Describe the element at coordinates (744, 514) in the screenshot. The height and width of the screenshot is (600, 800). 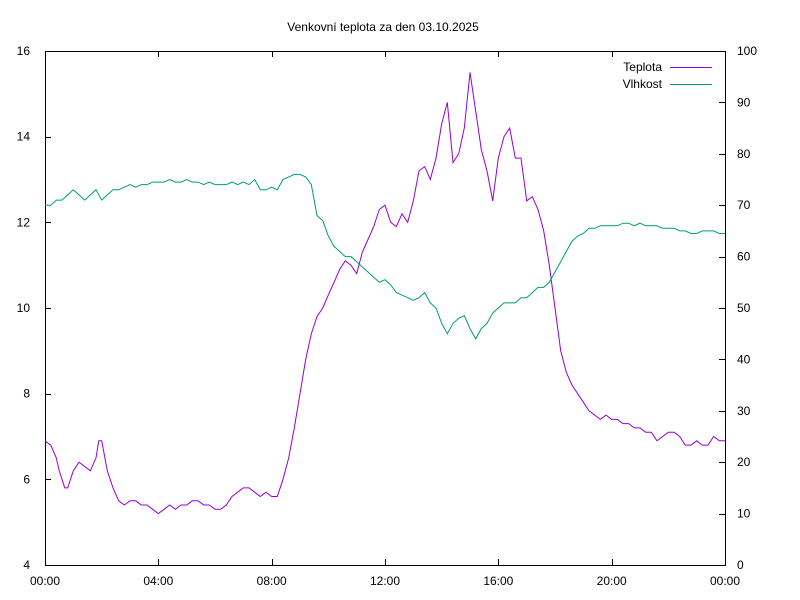
I see `y2-tick-label: 10` at that location.